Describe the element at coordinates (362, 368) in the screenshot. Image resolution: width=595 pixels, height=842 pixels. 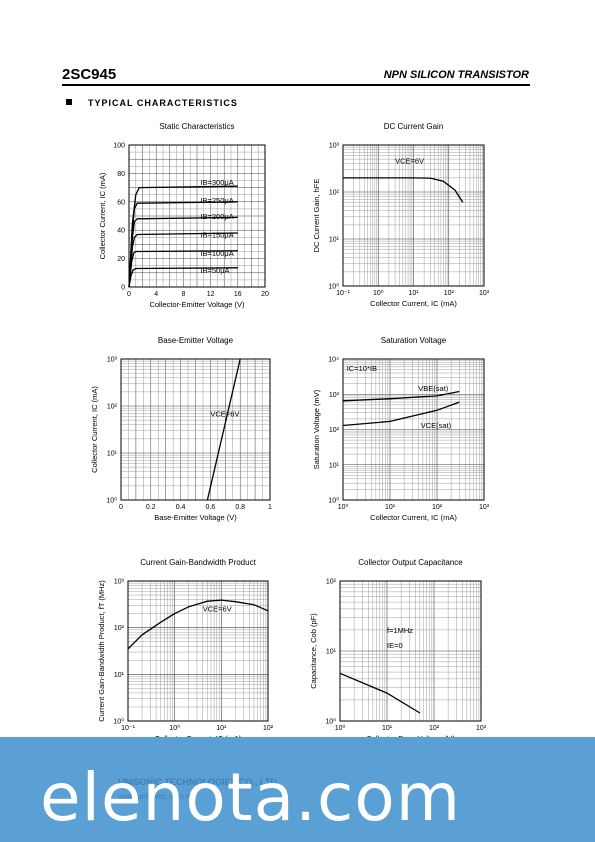
I see `curve-label: IC=10*IB` at that location.